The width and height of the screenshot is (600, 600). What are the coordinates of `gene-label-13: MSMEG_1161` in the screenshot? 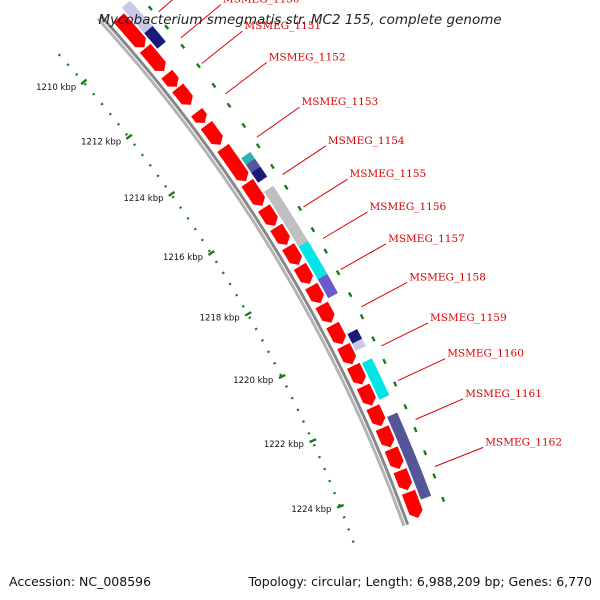 It's located at (503, 394).